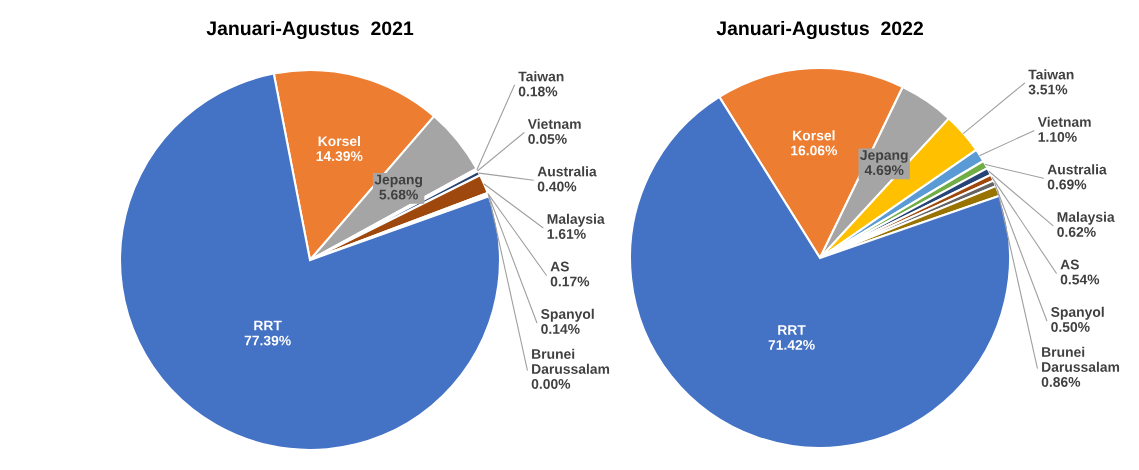 This screenshot has height=470, width=1139. Describe the element at coordinates (566, 234) in the screenshot. I see `data-label: 1.61%` at that location.